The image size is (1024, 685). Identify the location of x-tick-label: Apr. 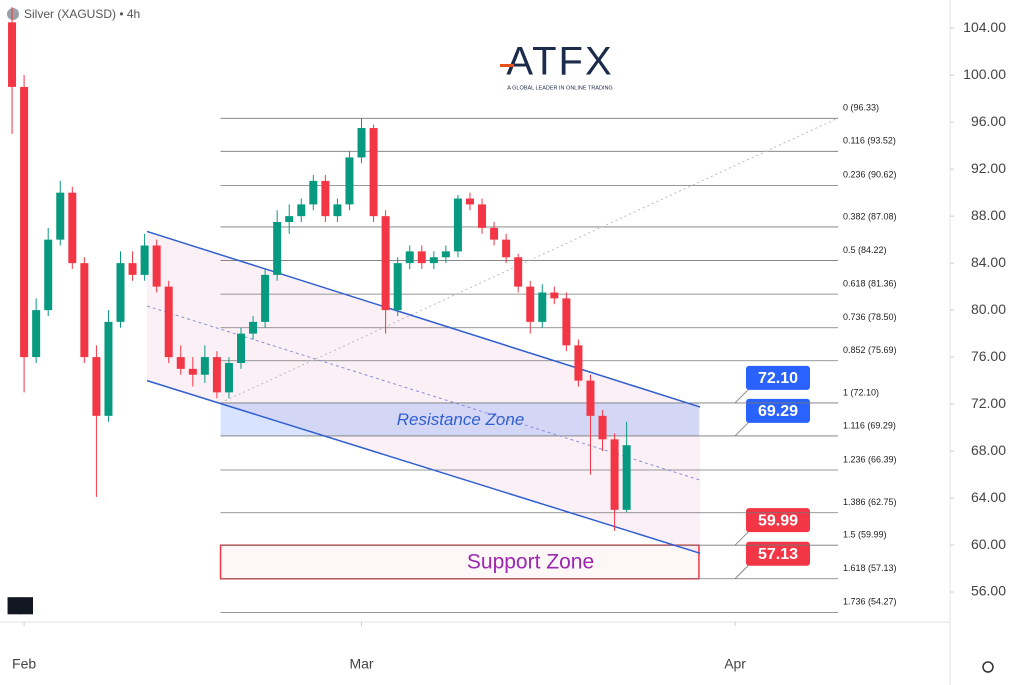
(735, 664).